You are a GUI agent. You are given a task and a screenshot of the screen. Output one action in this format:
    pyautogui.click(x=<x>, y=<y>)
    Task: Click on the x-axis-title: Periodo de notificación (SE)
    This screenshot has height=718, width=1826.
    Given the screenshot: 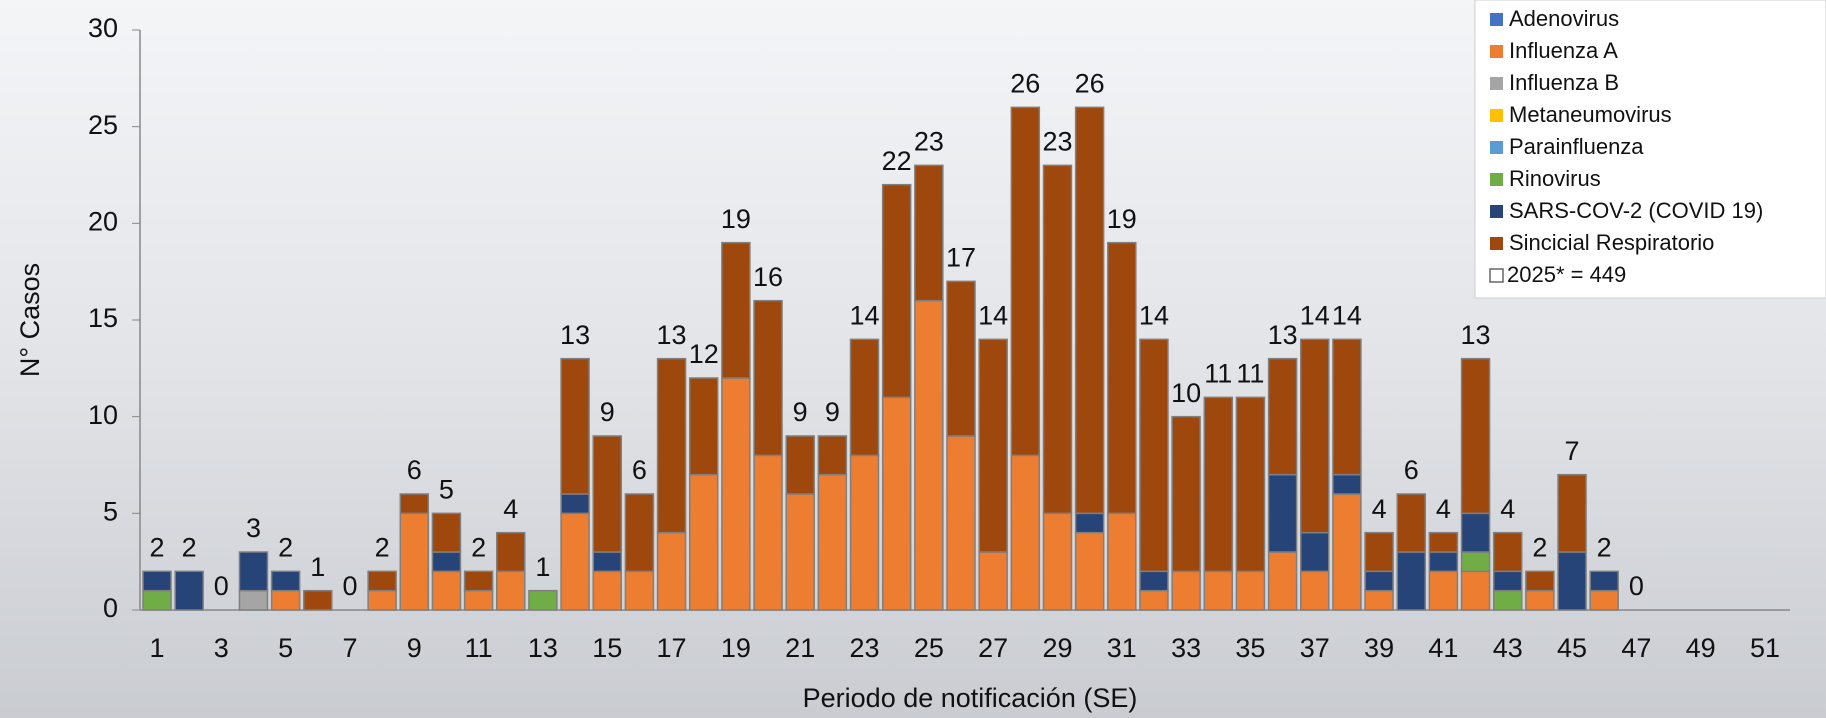 What is the action you would take?
    pyautogui.click(x=970, y=698)
    